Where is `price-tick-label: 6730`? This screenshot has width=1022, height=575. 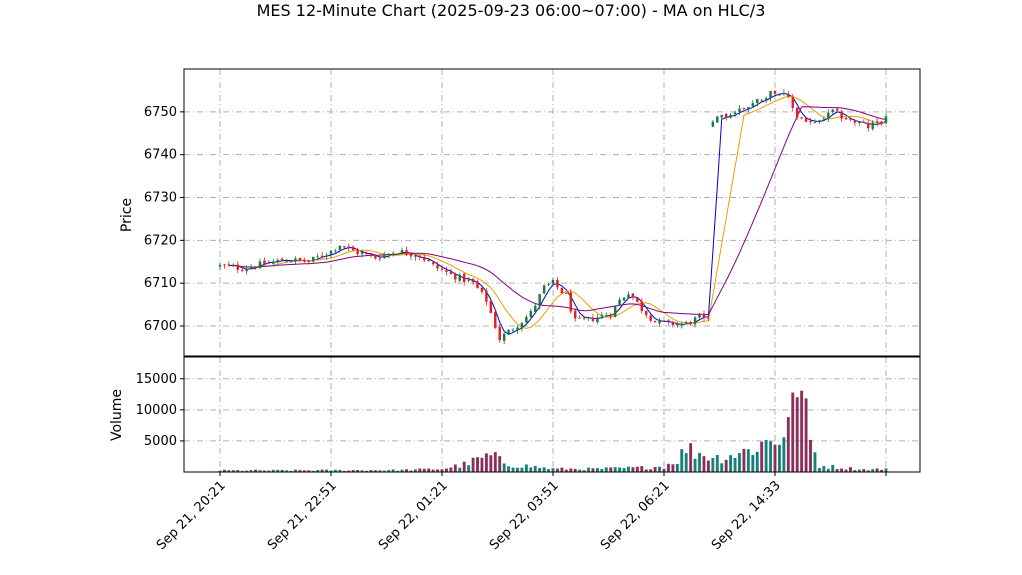 price-tick-label: 6730 is located at coordinates (160, 198).